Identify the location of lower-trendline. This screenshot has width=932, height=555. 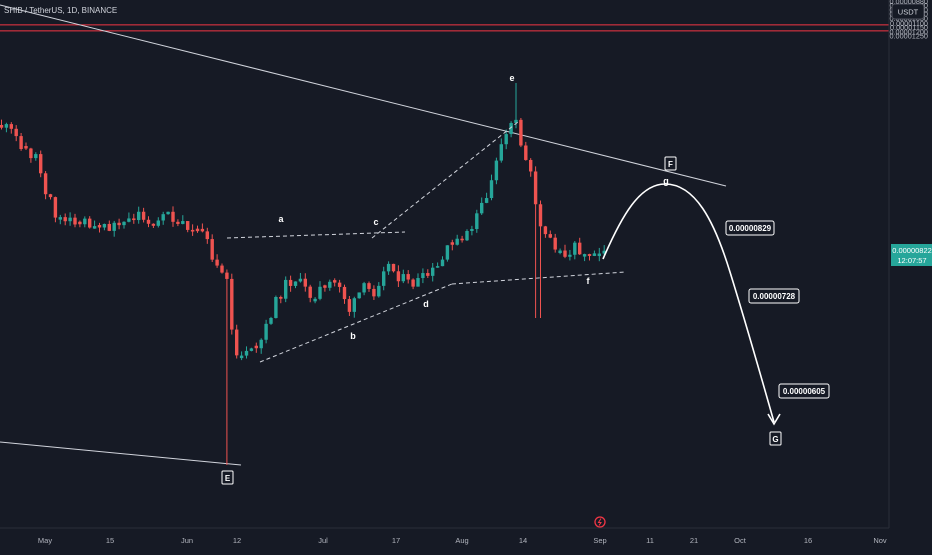
(121, 453).